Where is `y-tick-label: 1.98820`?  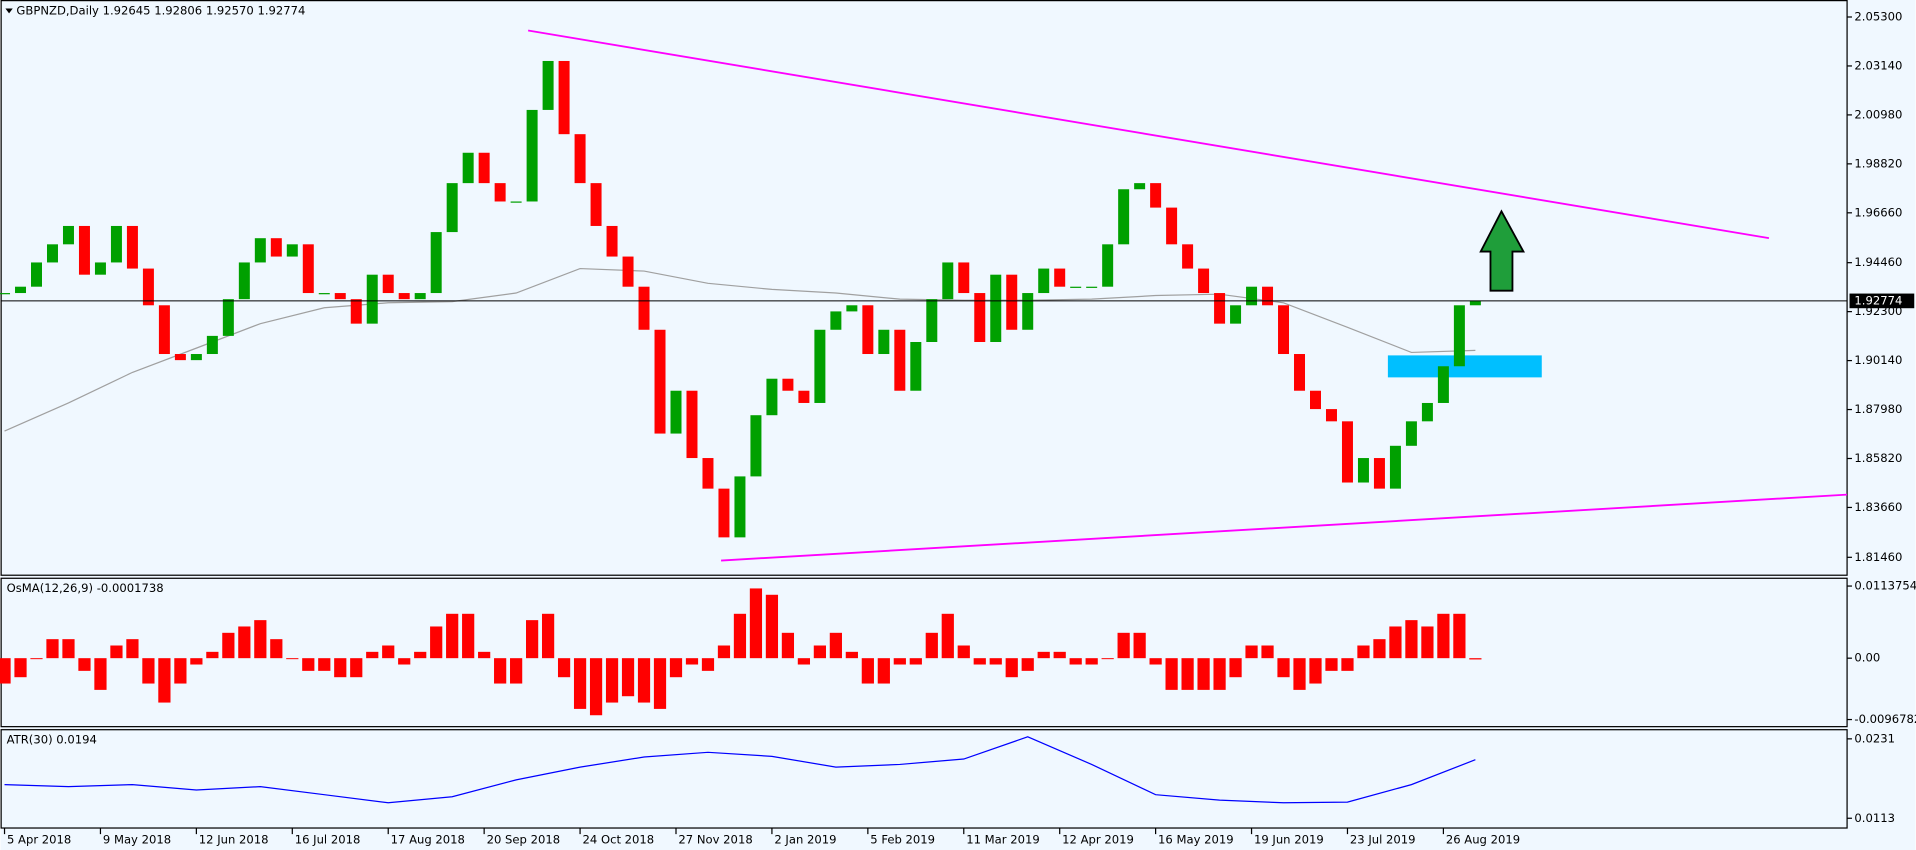 y-tick-label: 1.98820 is located at coordinates (1878, 163).